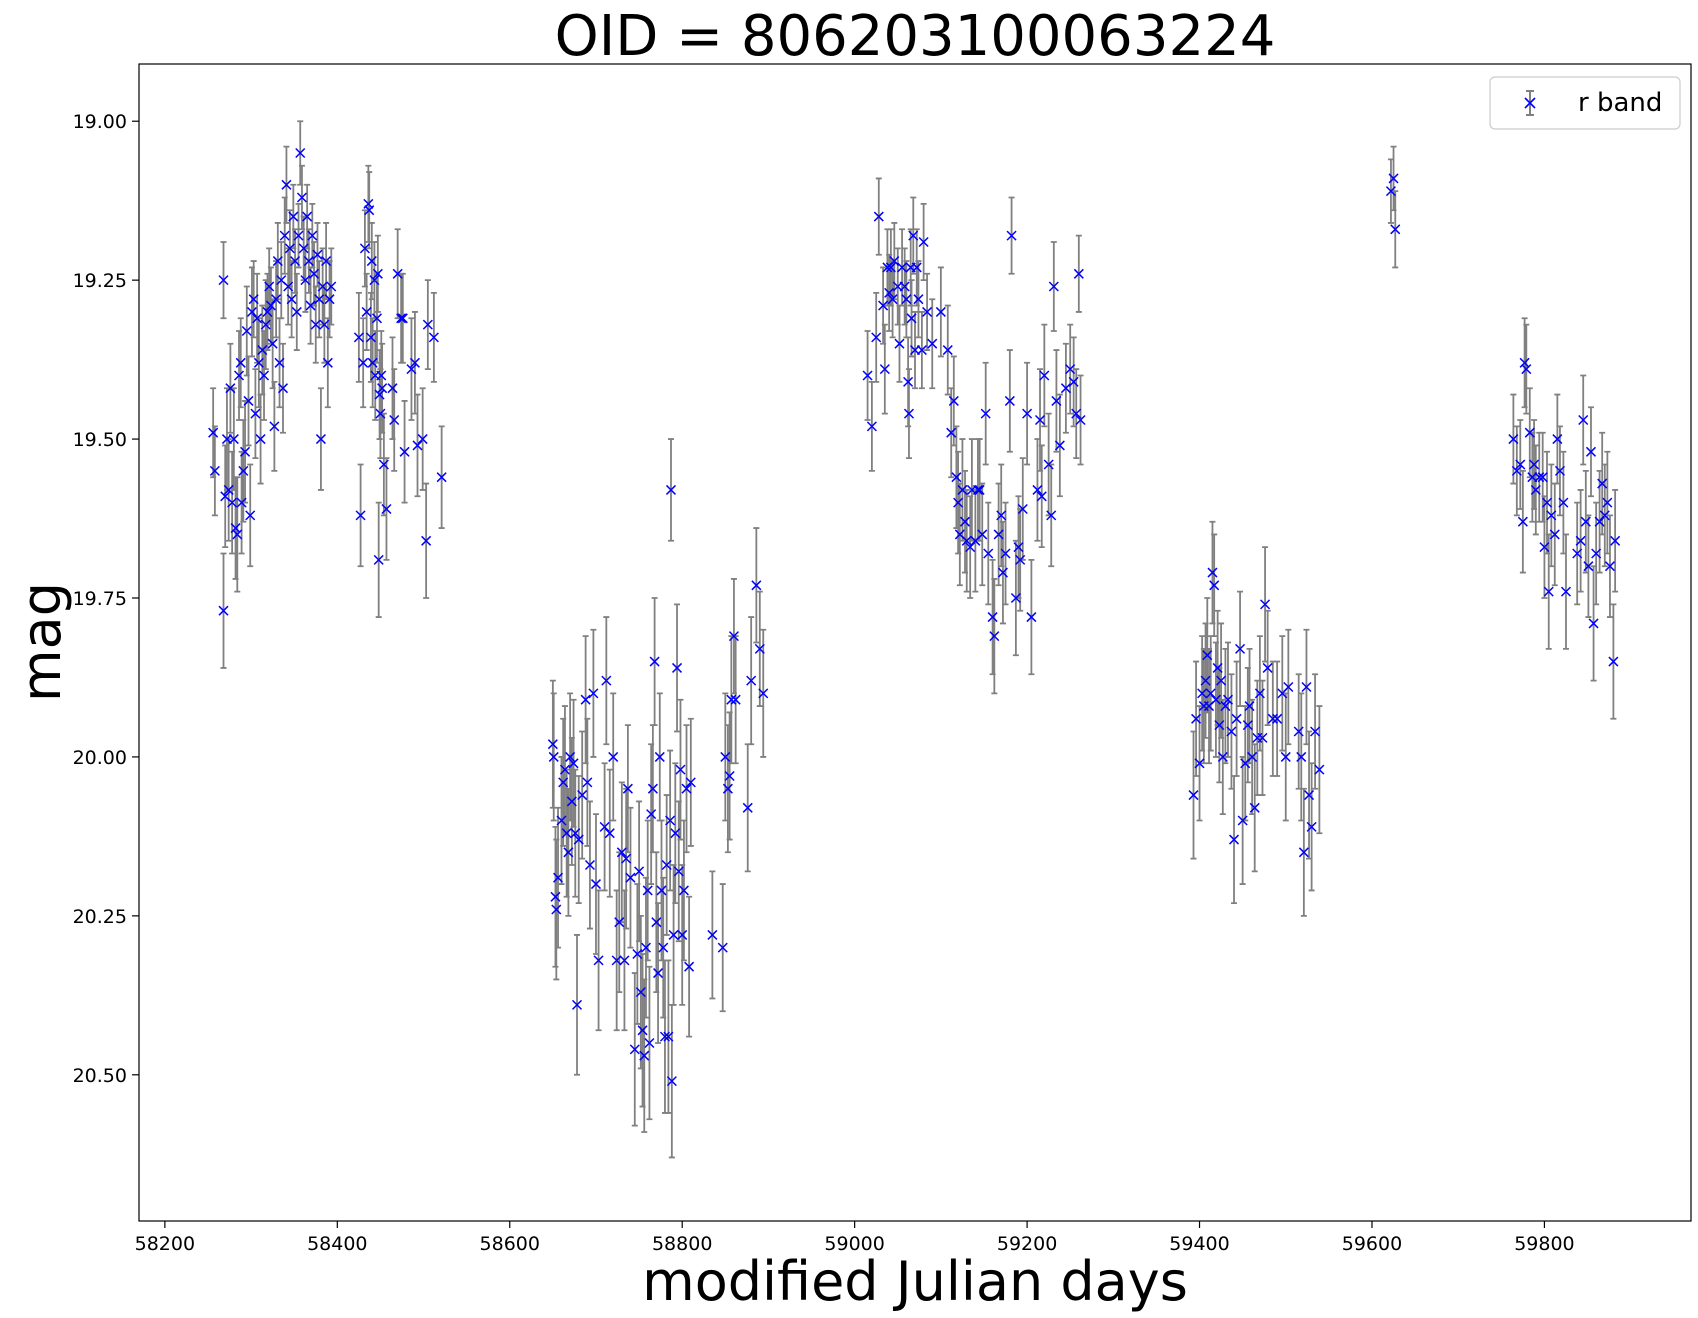 Image resolution: width=1698 pixels, height=1318 pixels. I want to click on y-tick-label: 20.25, so click(100, 917).